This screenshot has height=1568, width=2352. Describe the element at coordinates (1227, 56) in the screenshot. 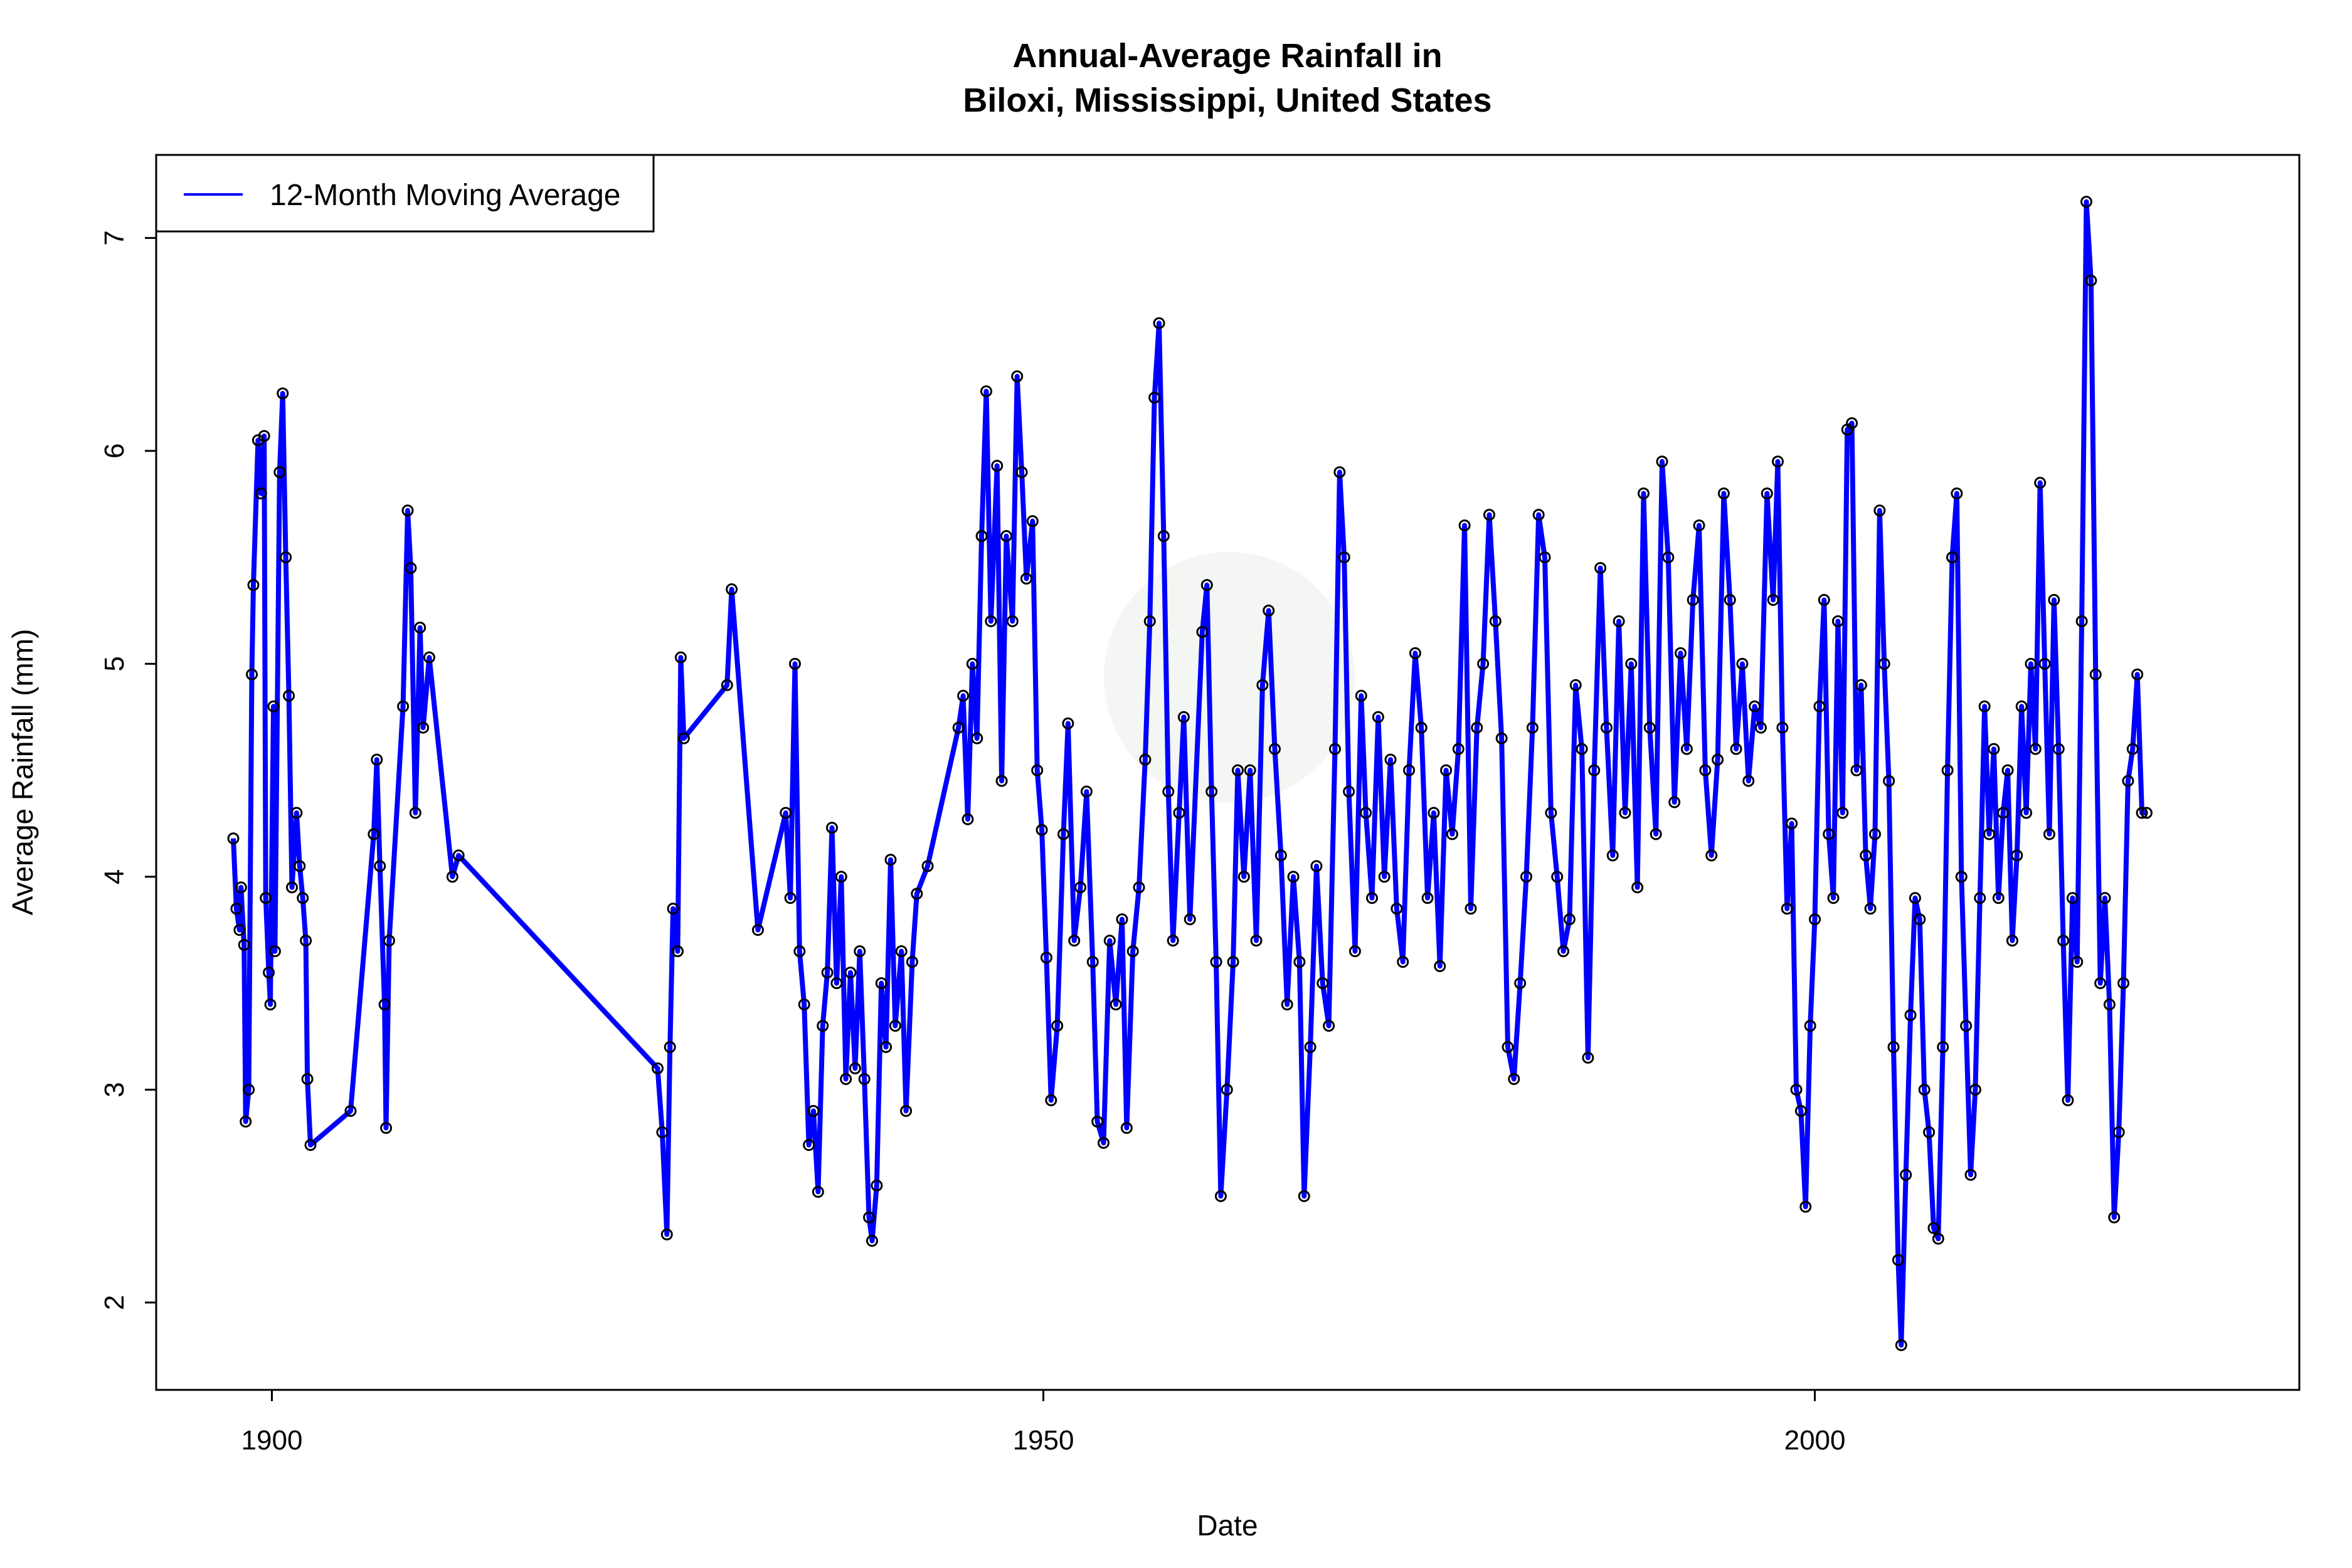

I see `chart-title: Annual-Average Rainfall in` at that location.